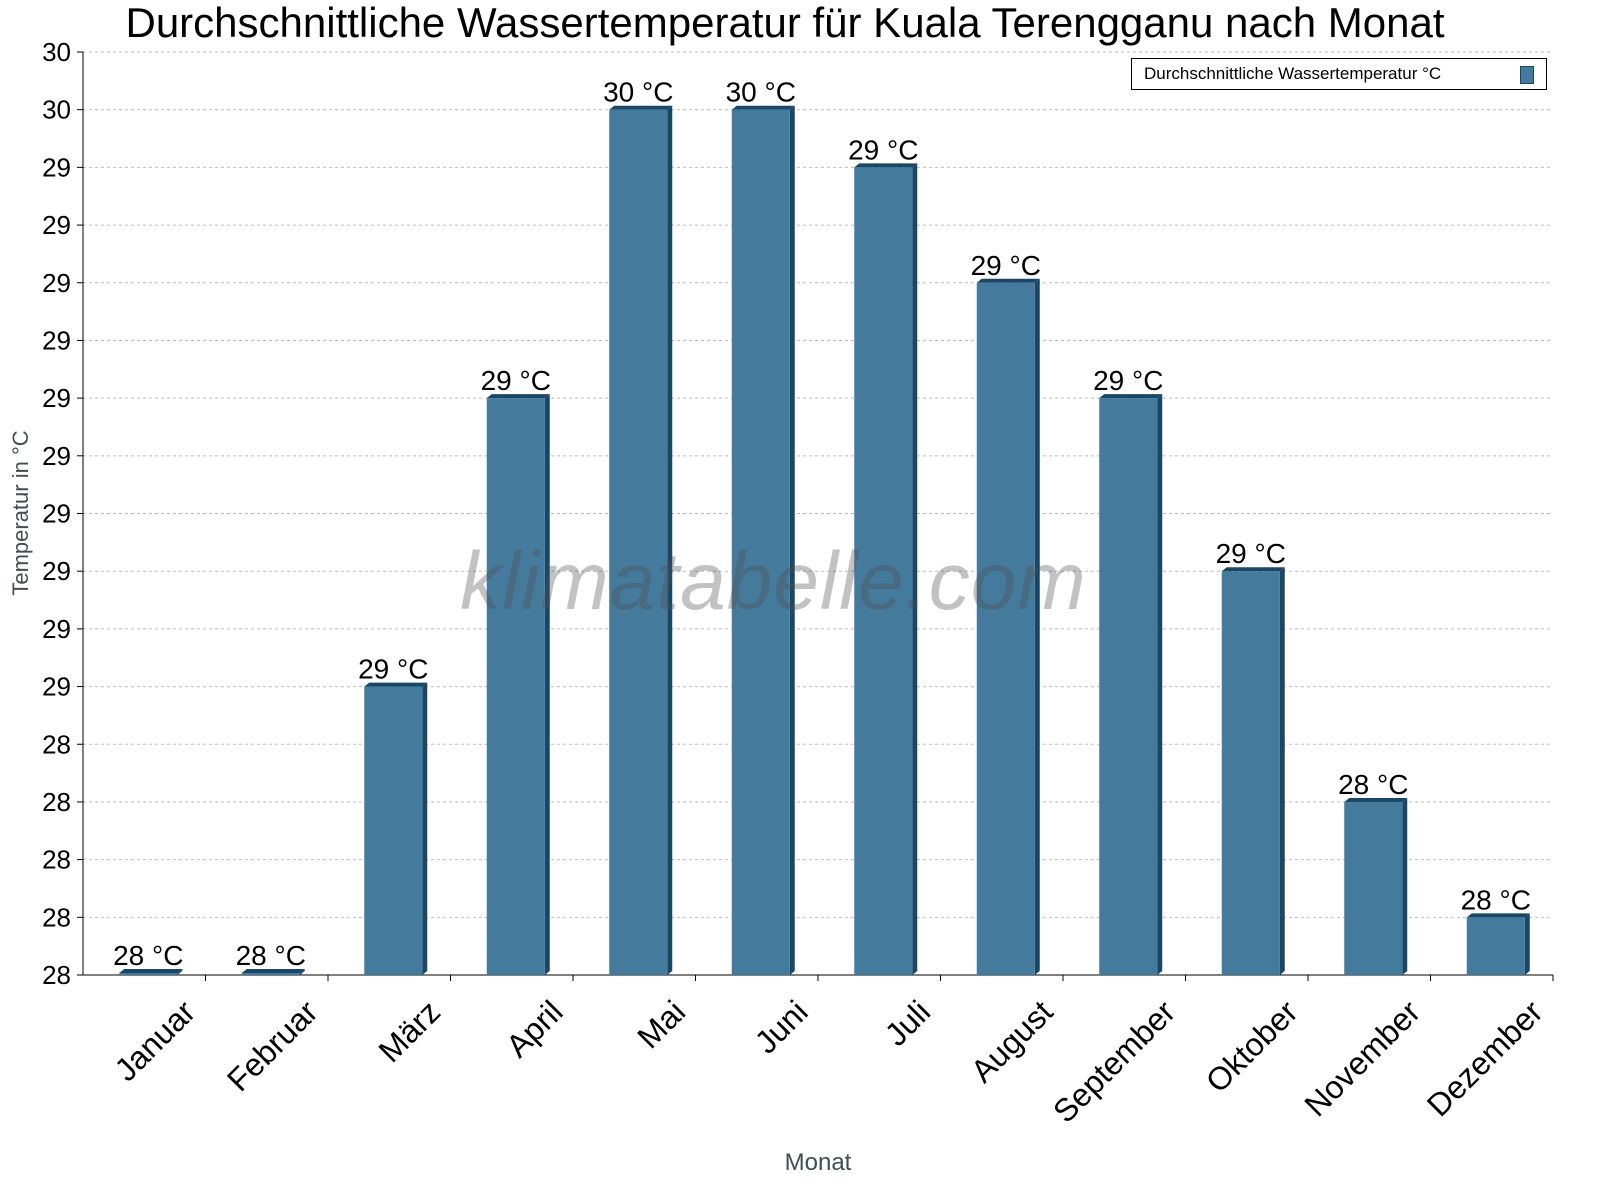  What do you see at coordinates (1293, 73) in the screenshot?
I see `legend-label: Durchschnittliche Wassertemperatur °C` at bounding box center [1293, 73].